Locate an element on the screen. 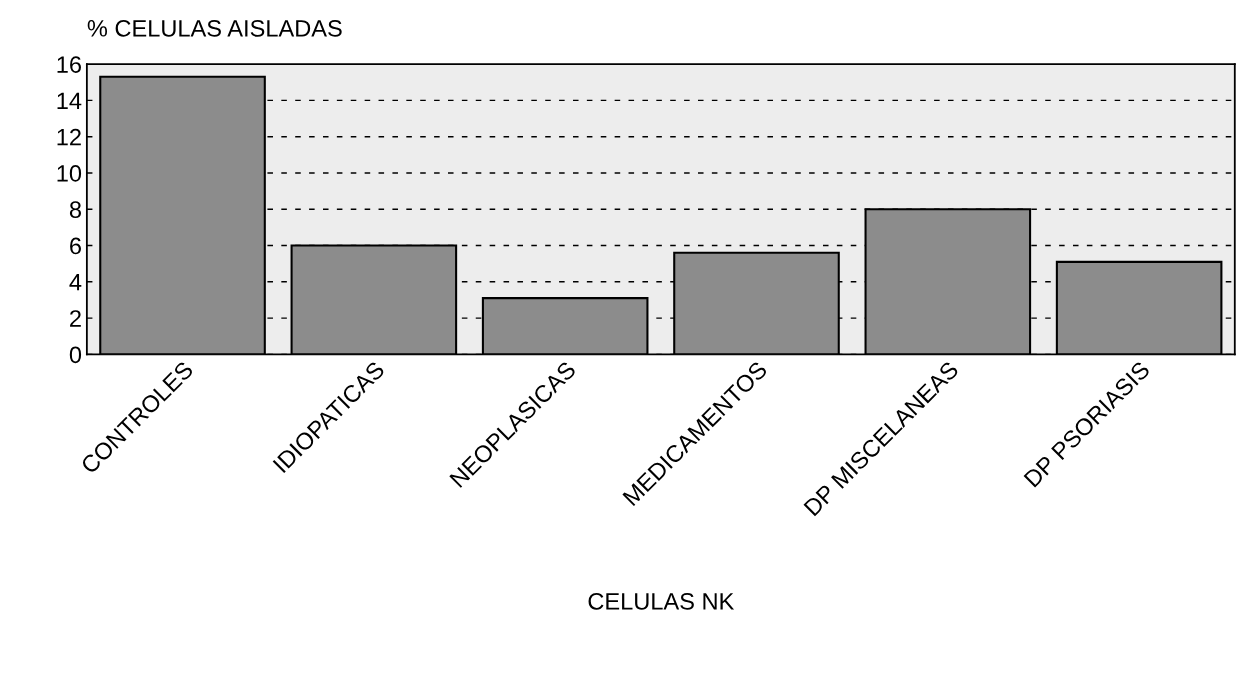 Image resolution: width=1241 pixels, height=675 pixels. y-tick-label: 6 is located at coordinates (75, 246).